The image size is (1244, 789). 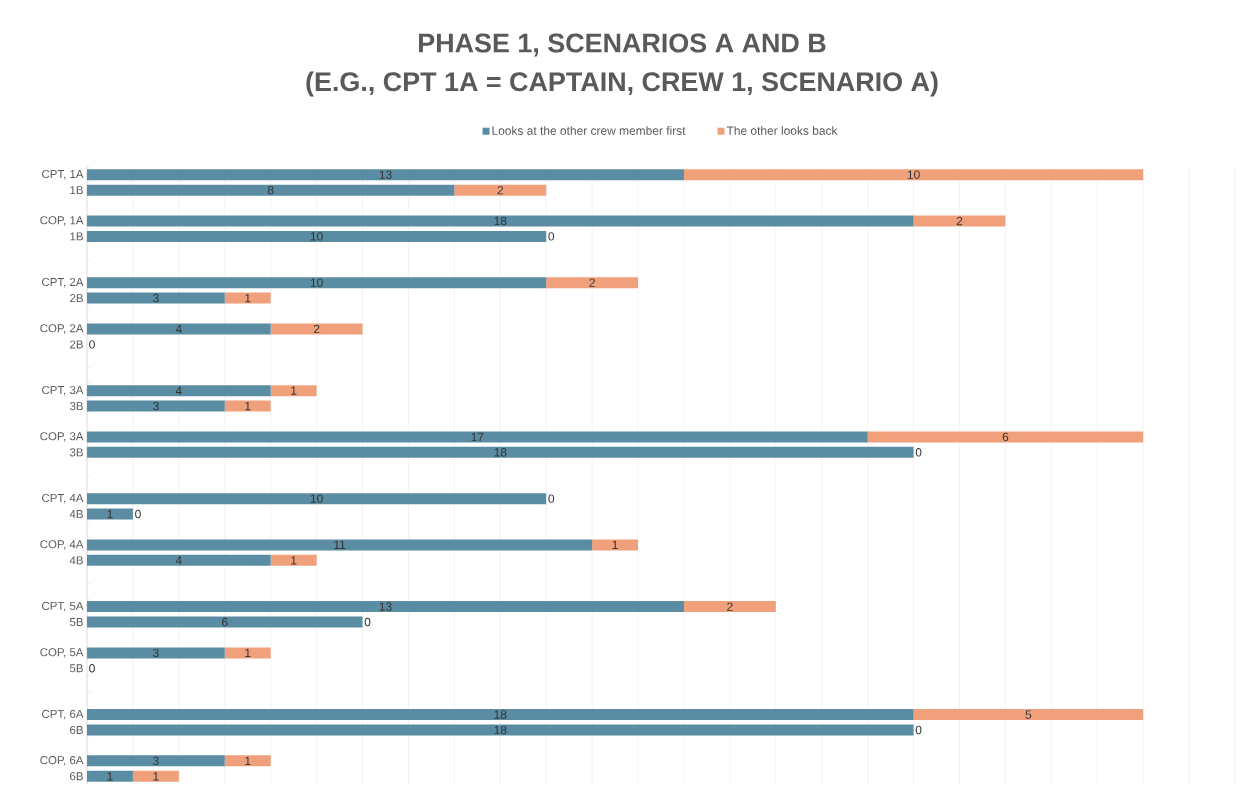 I want to click on y-tick-label: CPT, 6A, so click(x=63, y=714).